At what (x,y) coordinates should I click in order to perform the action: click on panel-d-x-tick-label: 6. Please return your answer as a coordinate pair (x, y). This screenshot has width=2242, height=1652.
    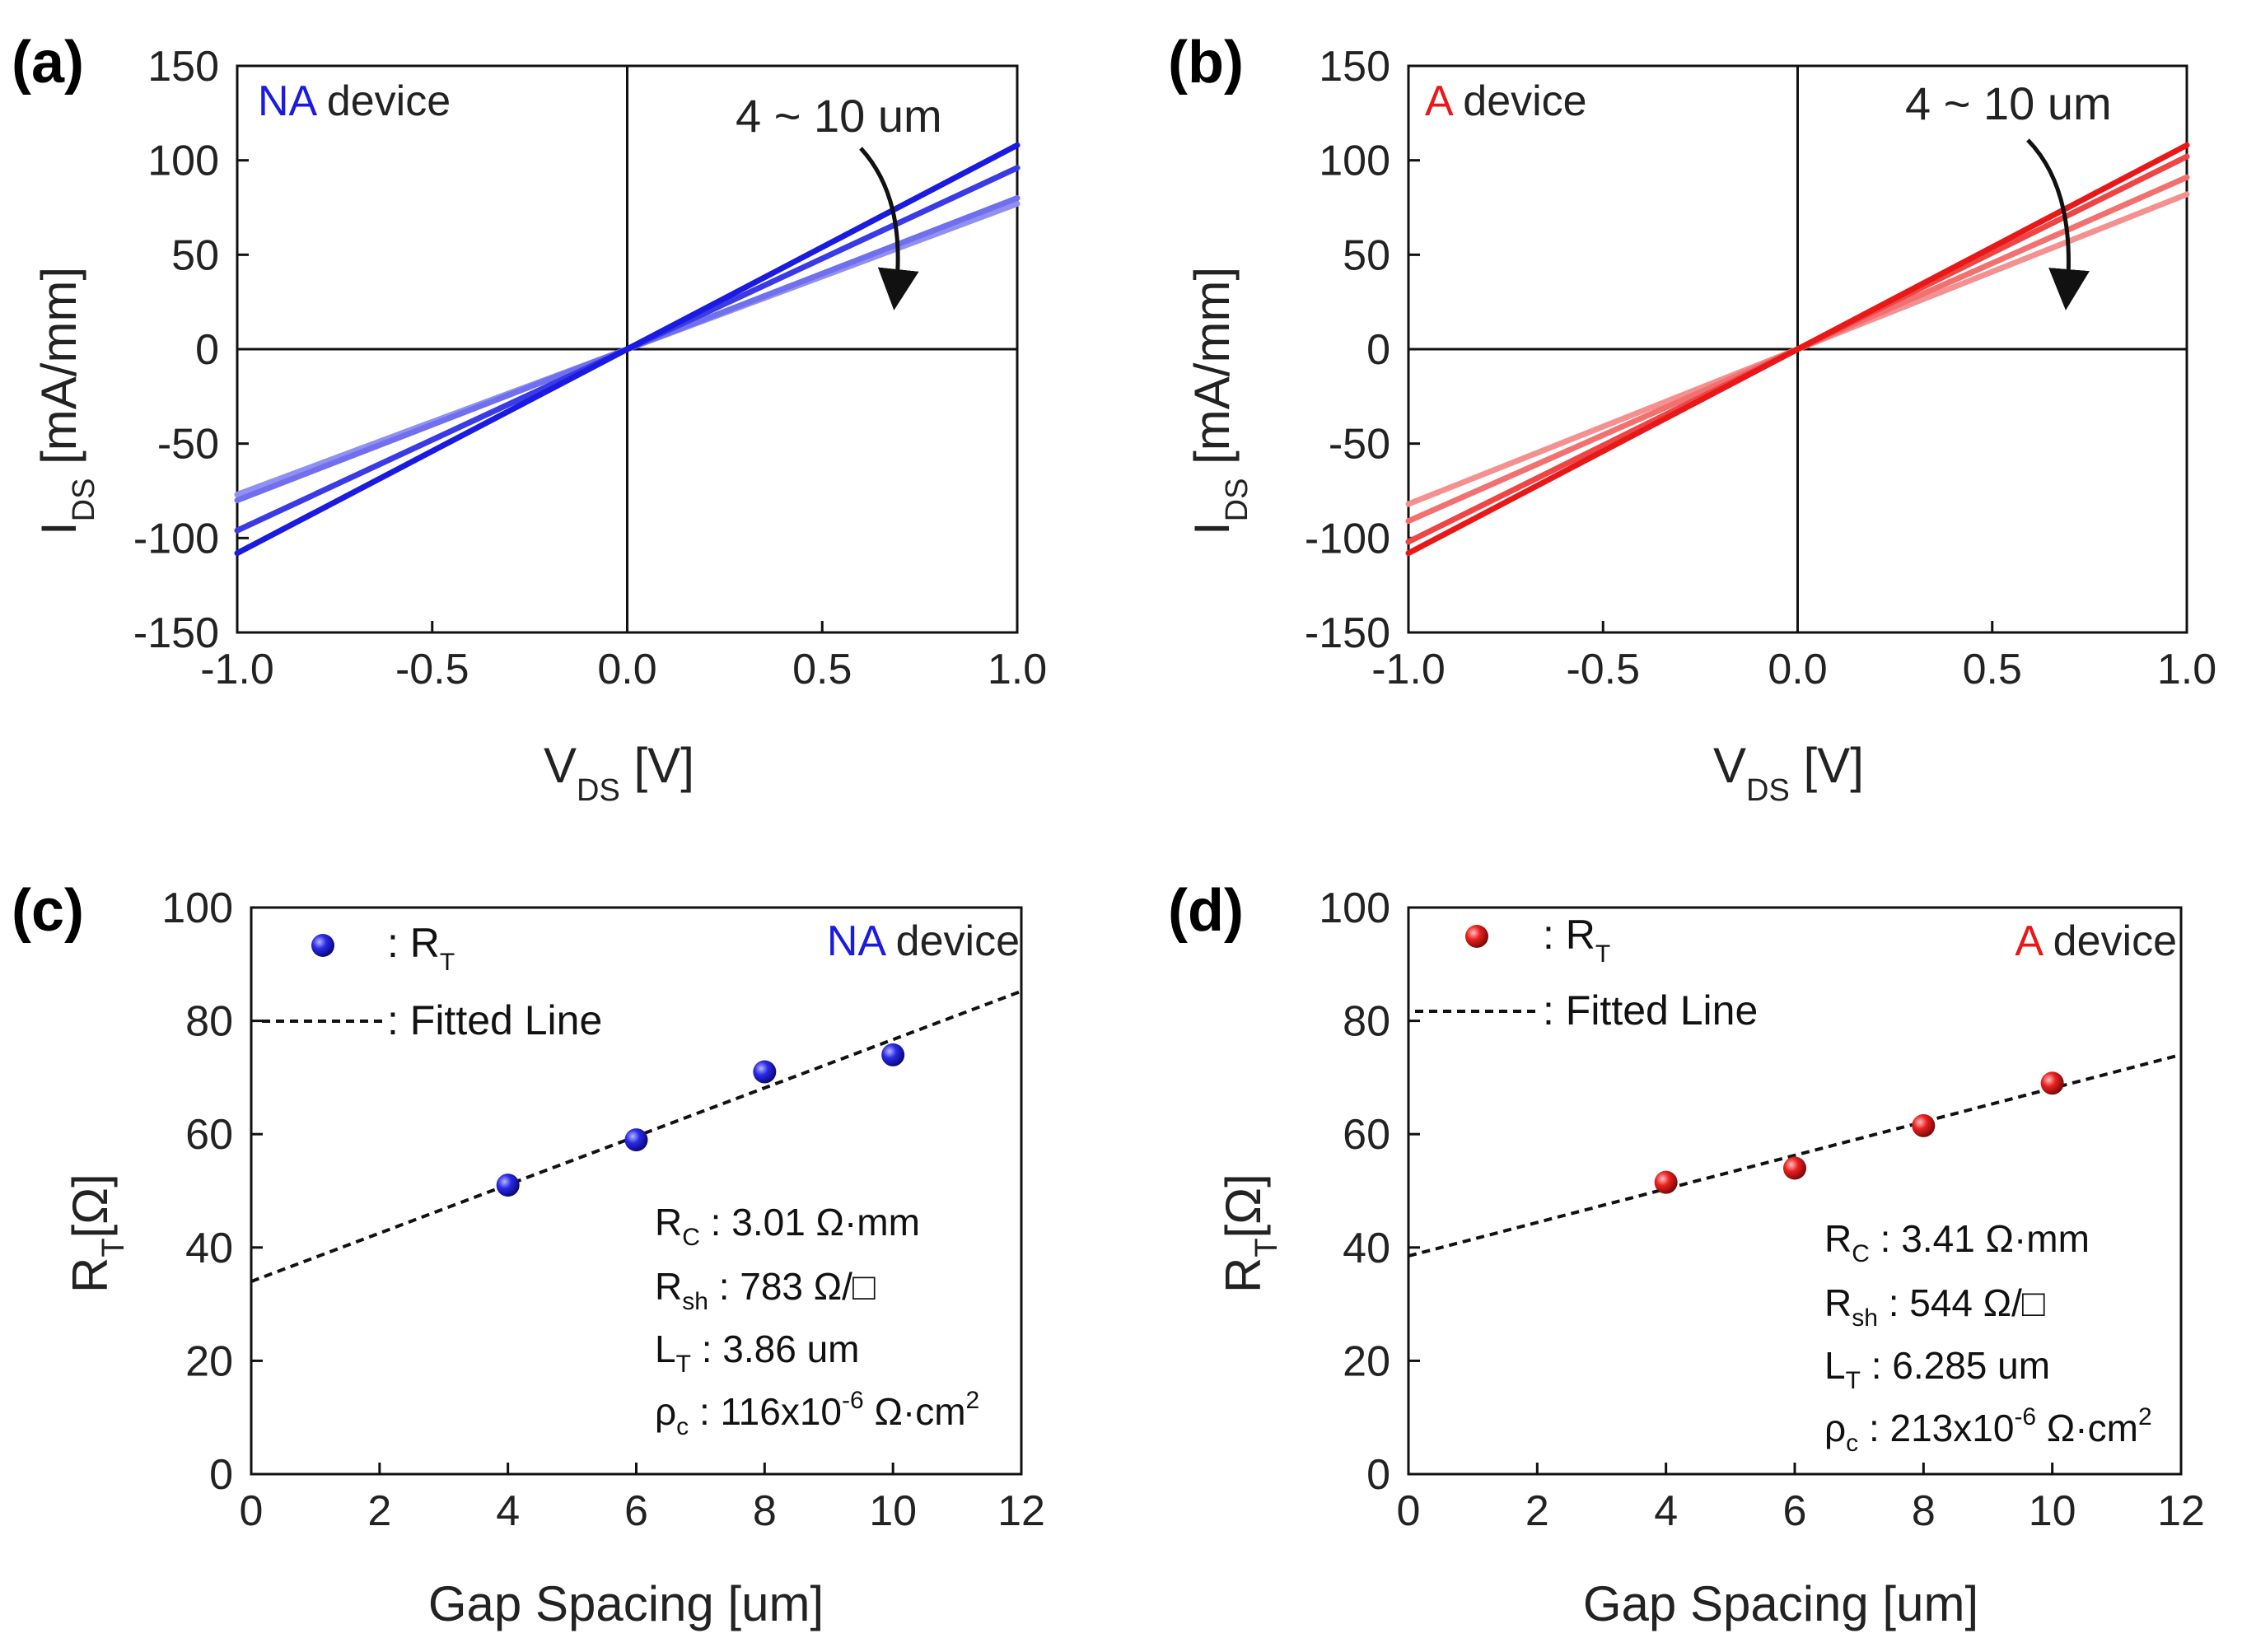
    Looking at the image, I should click on (1795, 1511).